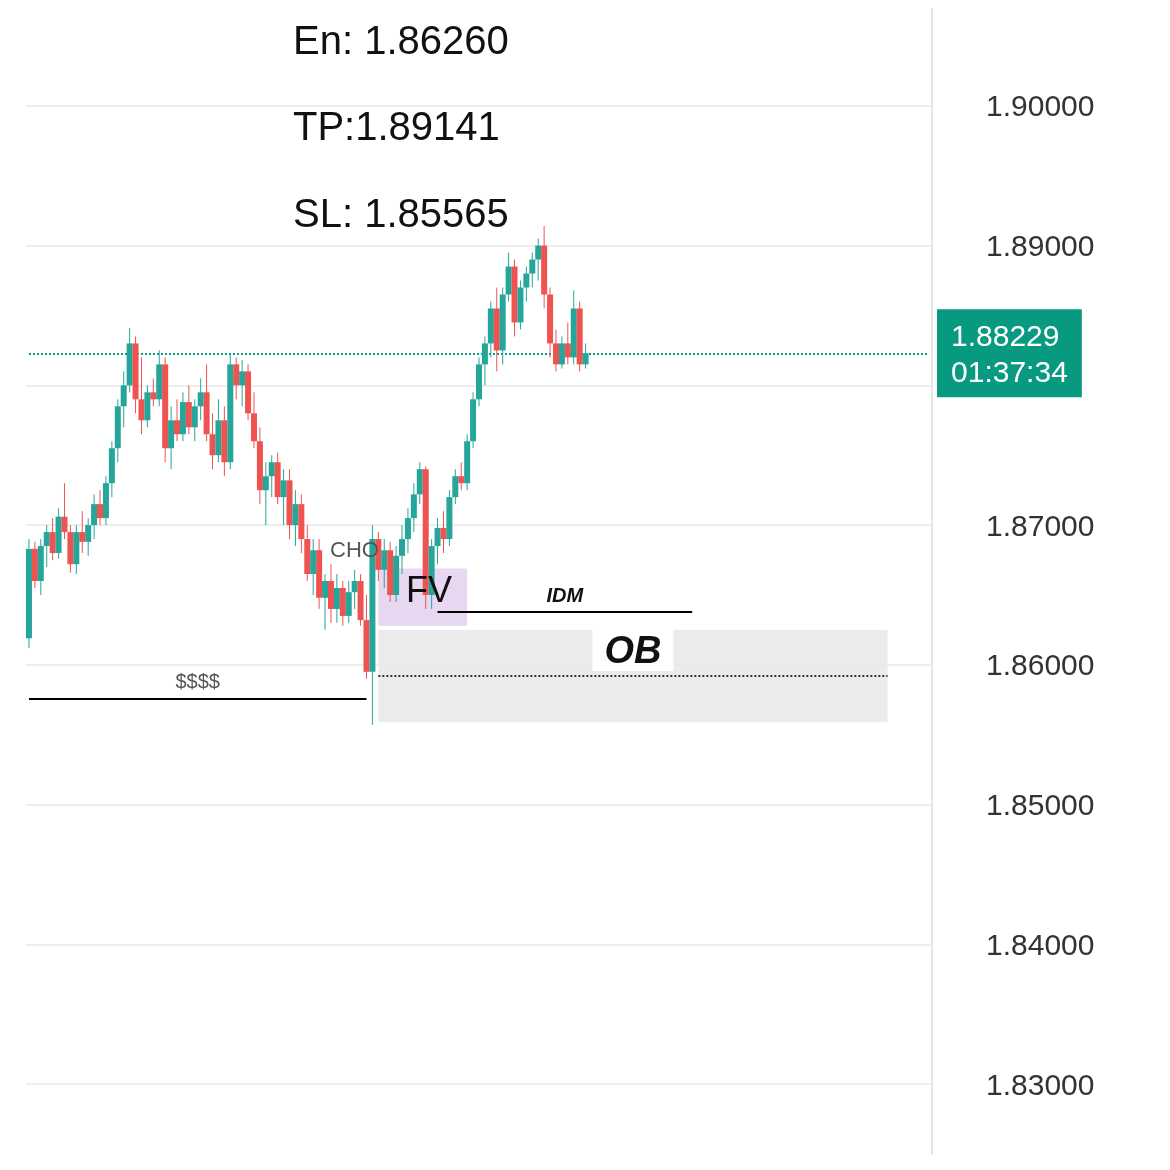  What do you see at coordinates (1040, 1084) in the screenshot?
I see `y-tick-label: 1.83000` at bounding box center [1040, 1084].